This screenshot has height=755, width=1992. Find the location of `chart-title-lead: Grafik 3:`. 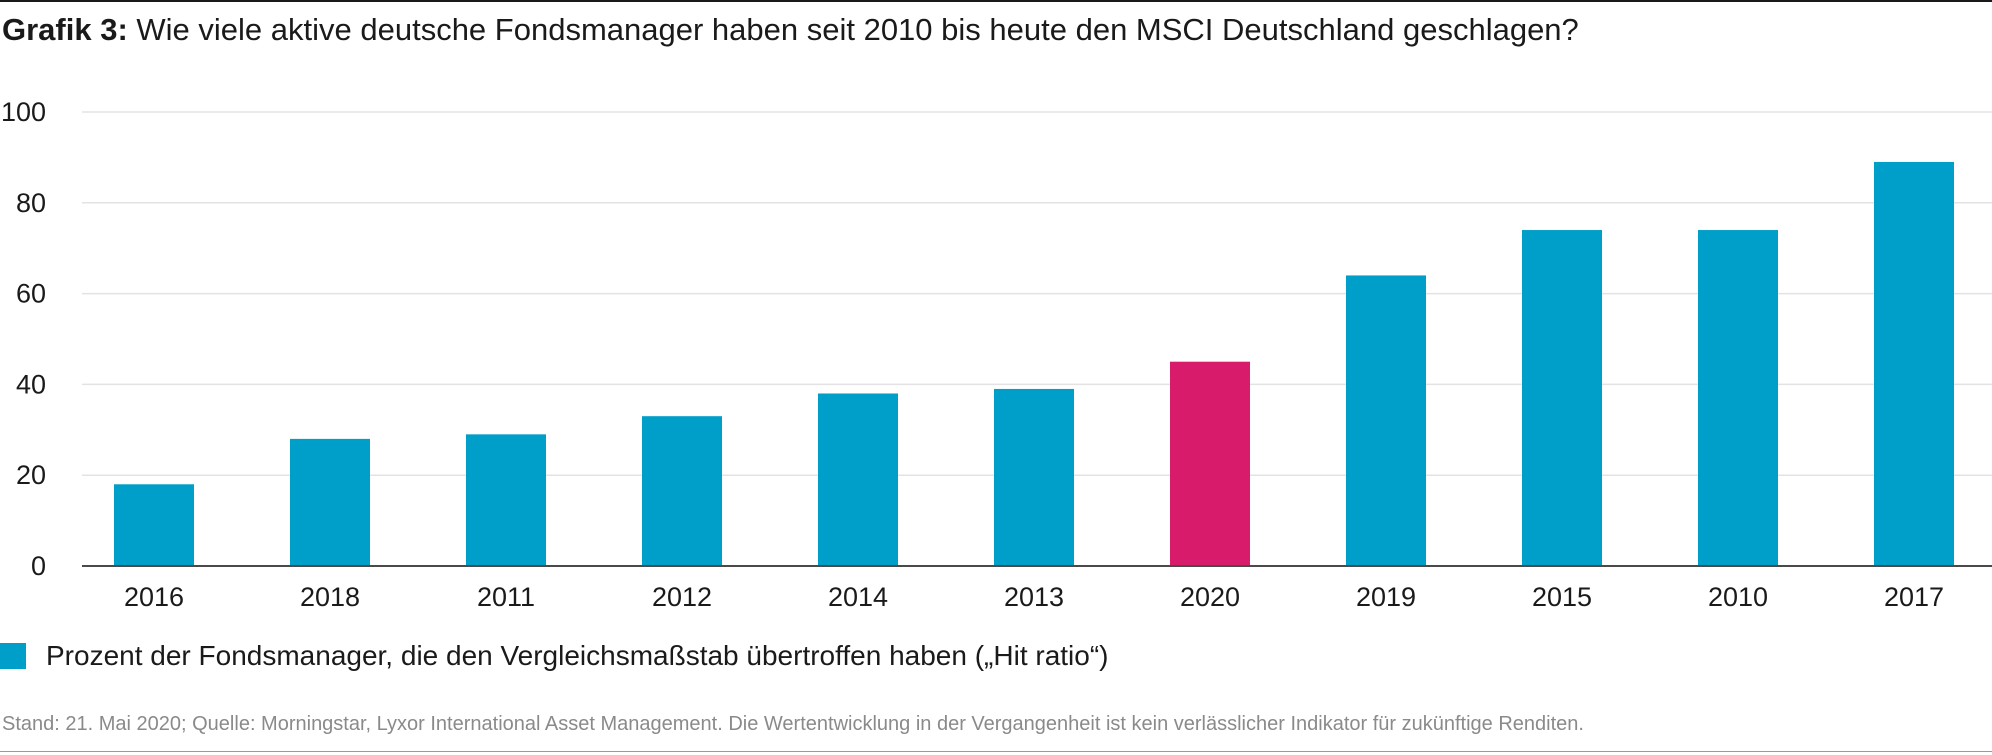

chart-title-lead: Grafik 3: is located at coordinates (65, 29).